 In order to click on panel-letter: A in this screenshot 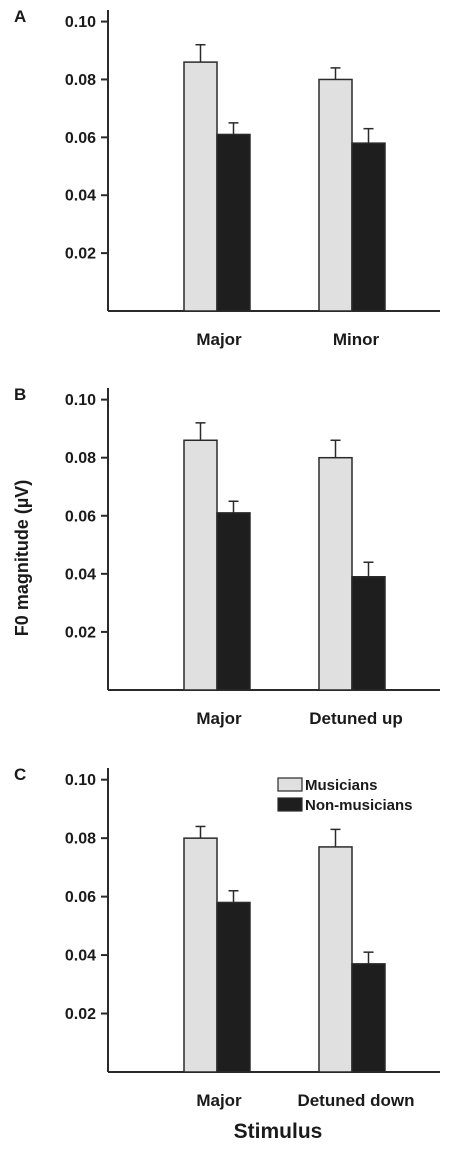, I will do `click(20, 16)`.